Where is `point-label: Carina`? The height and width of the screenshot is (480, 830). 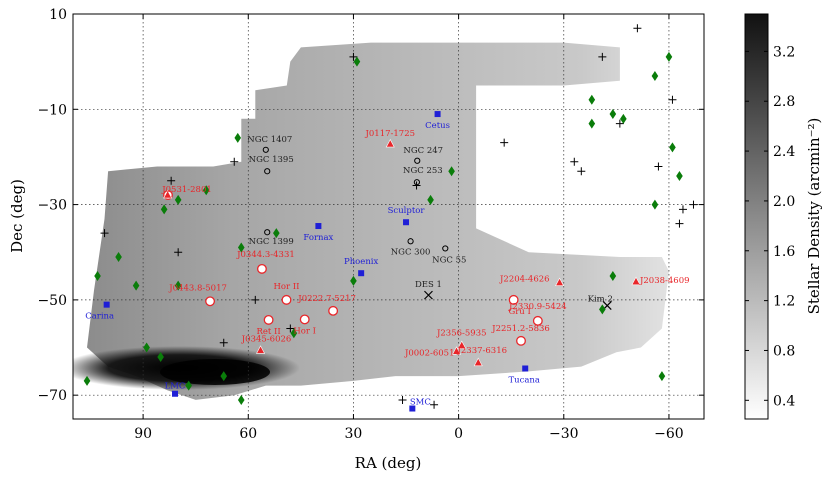 point-label: Carina is located at coordinates (99, 317).